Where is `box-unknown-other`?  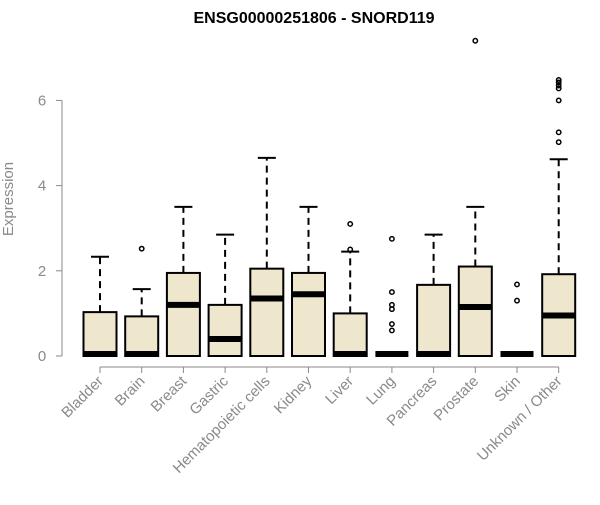
box-unknown-other is located at coordinates (559, 217).